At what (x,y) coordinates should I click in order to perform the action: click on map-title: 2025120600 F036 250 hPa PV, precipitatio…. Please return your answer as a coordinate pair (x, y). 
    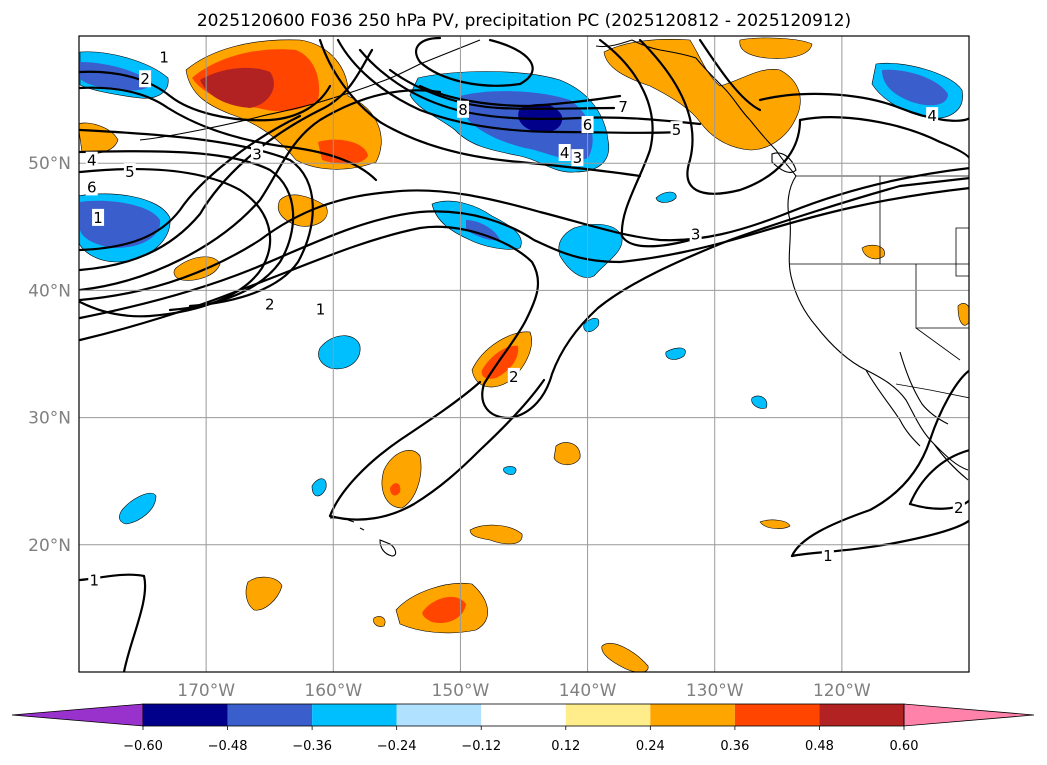
    Looking at the image, I should click on (524, 21).